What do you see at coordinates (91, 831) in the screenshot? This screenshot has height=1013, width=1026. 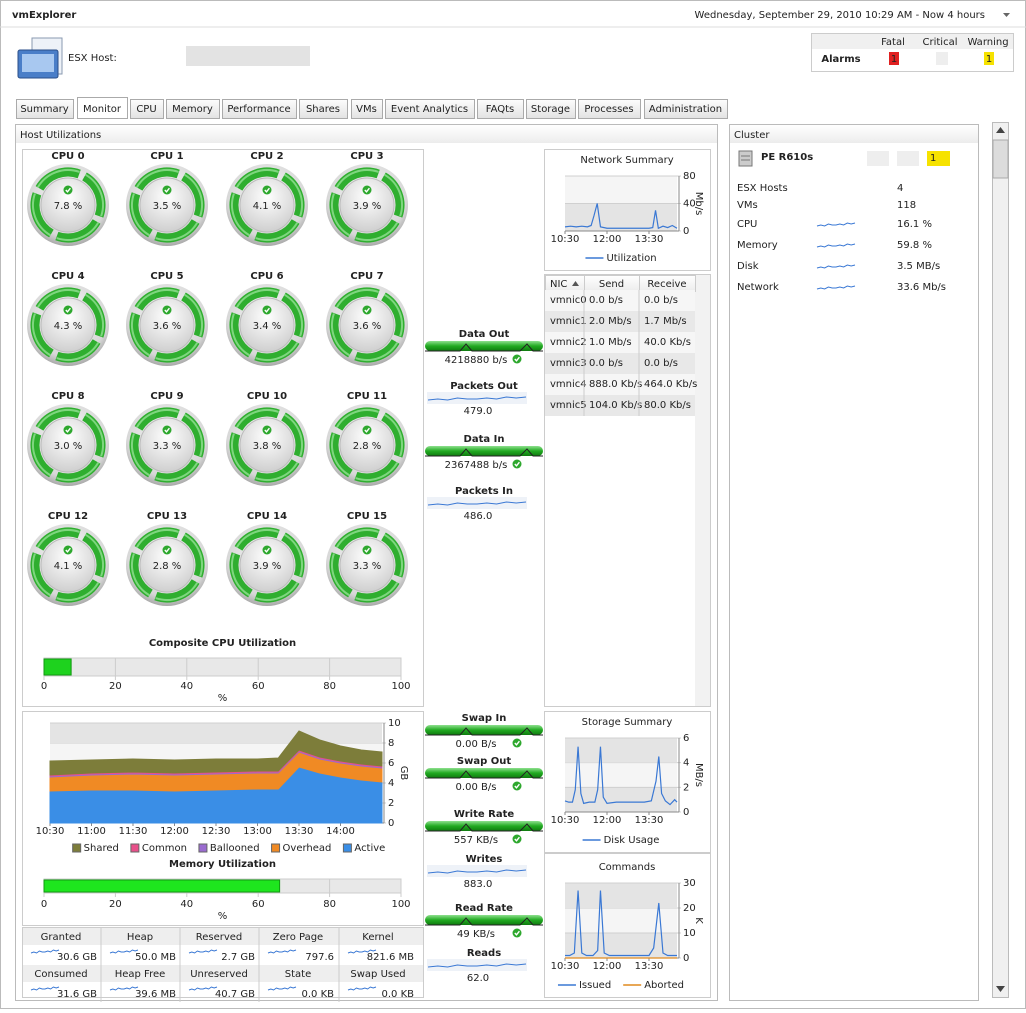 I see `x-tick-label: 11:00` at bounding box center [91, 831].